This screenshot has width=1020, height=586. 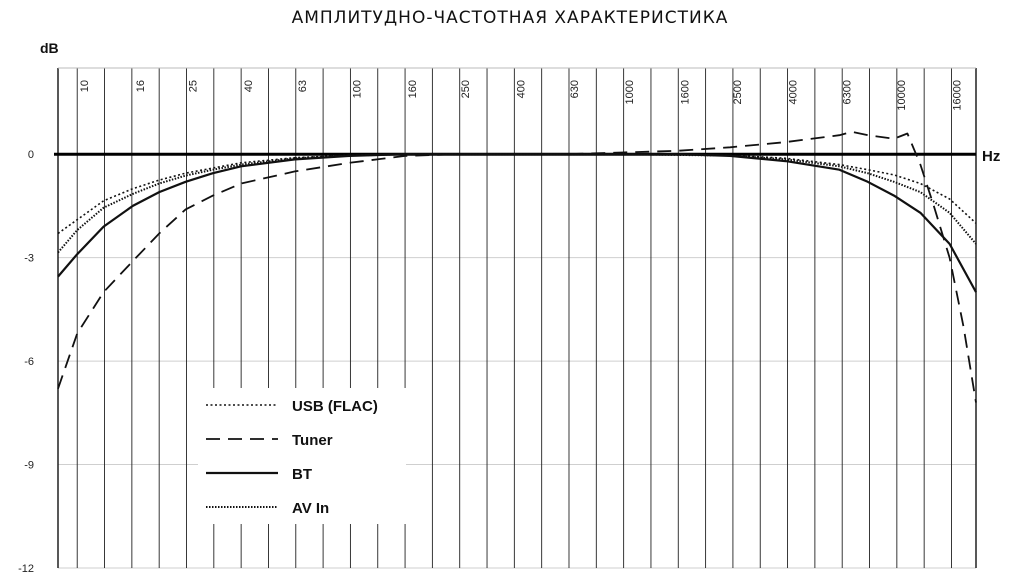 I want to click on x-tick-label: 10000, so click(x=902, y=95).